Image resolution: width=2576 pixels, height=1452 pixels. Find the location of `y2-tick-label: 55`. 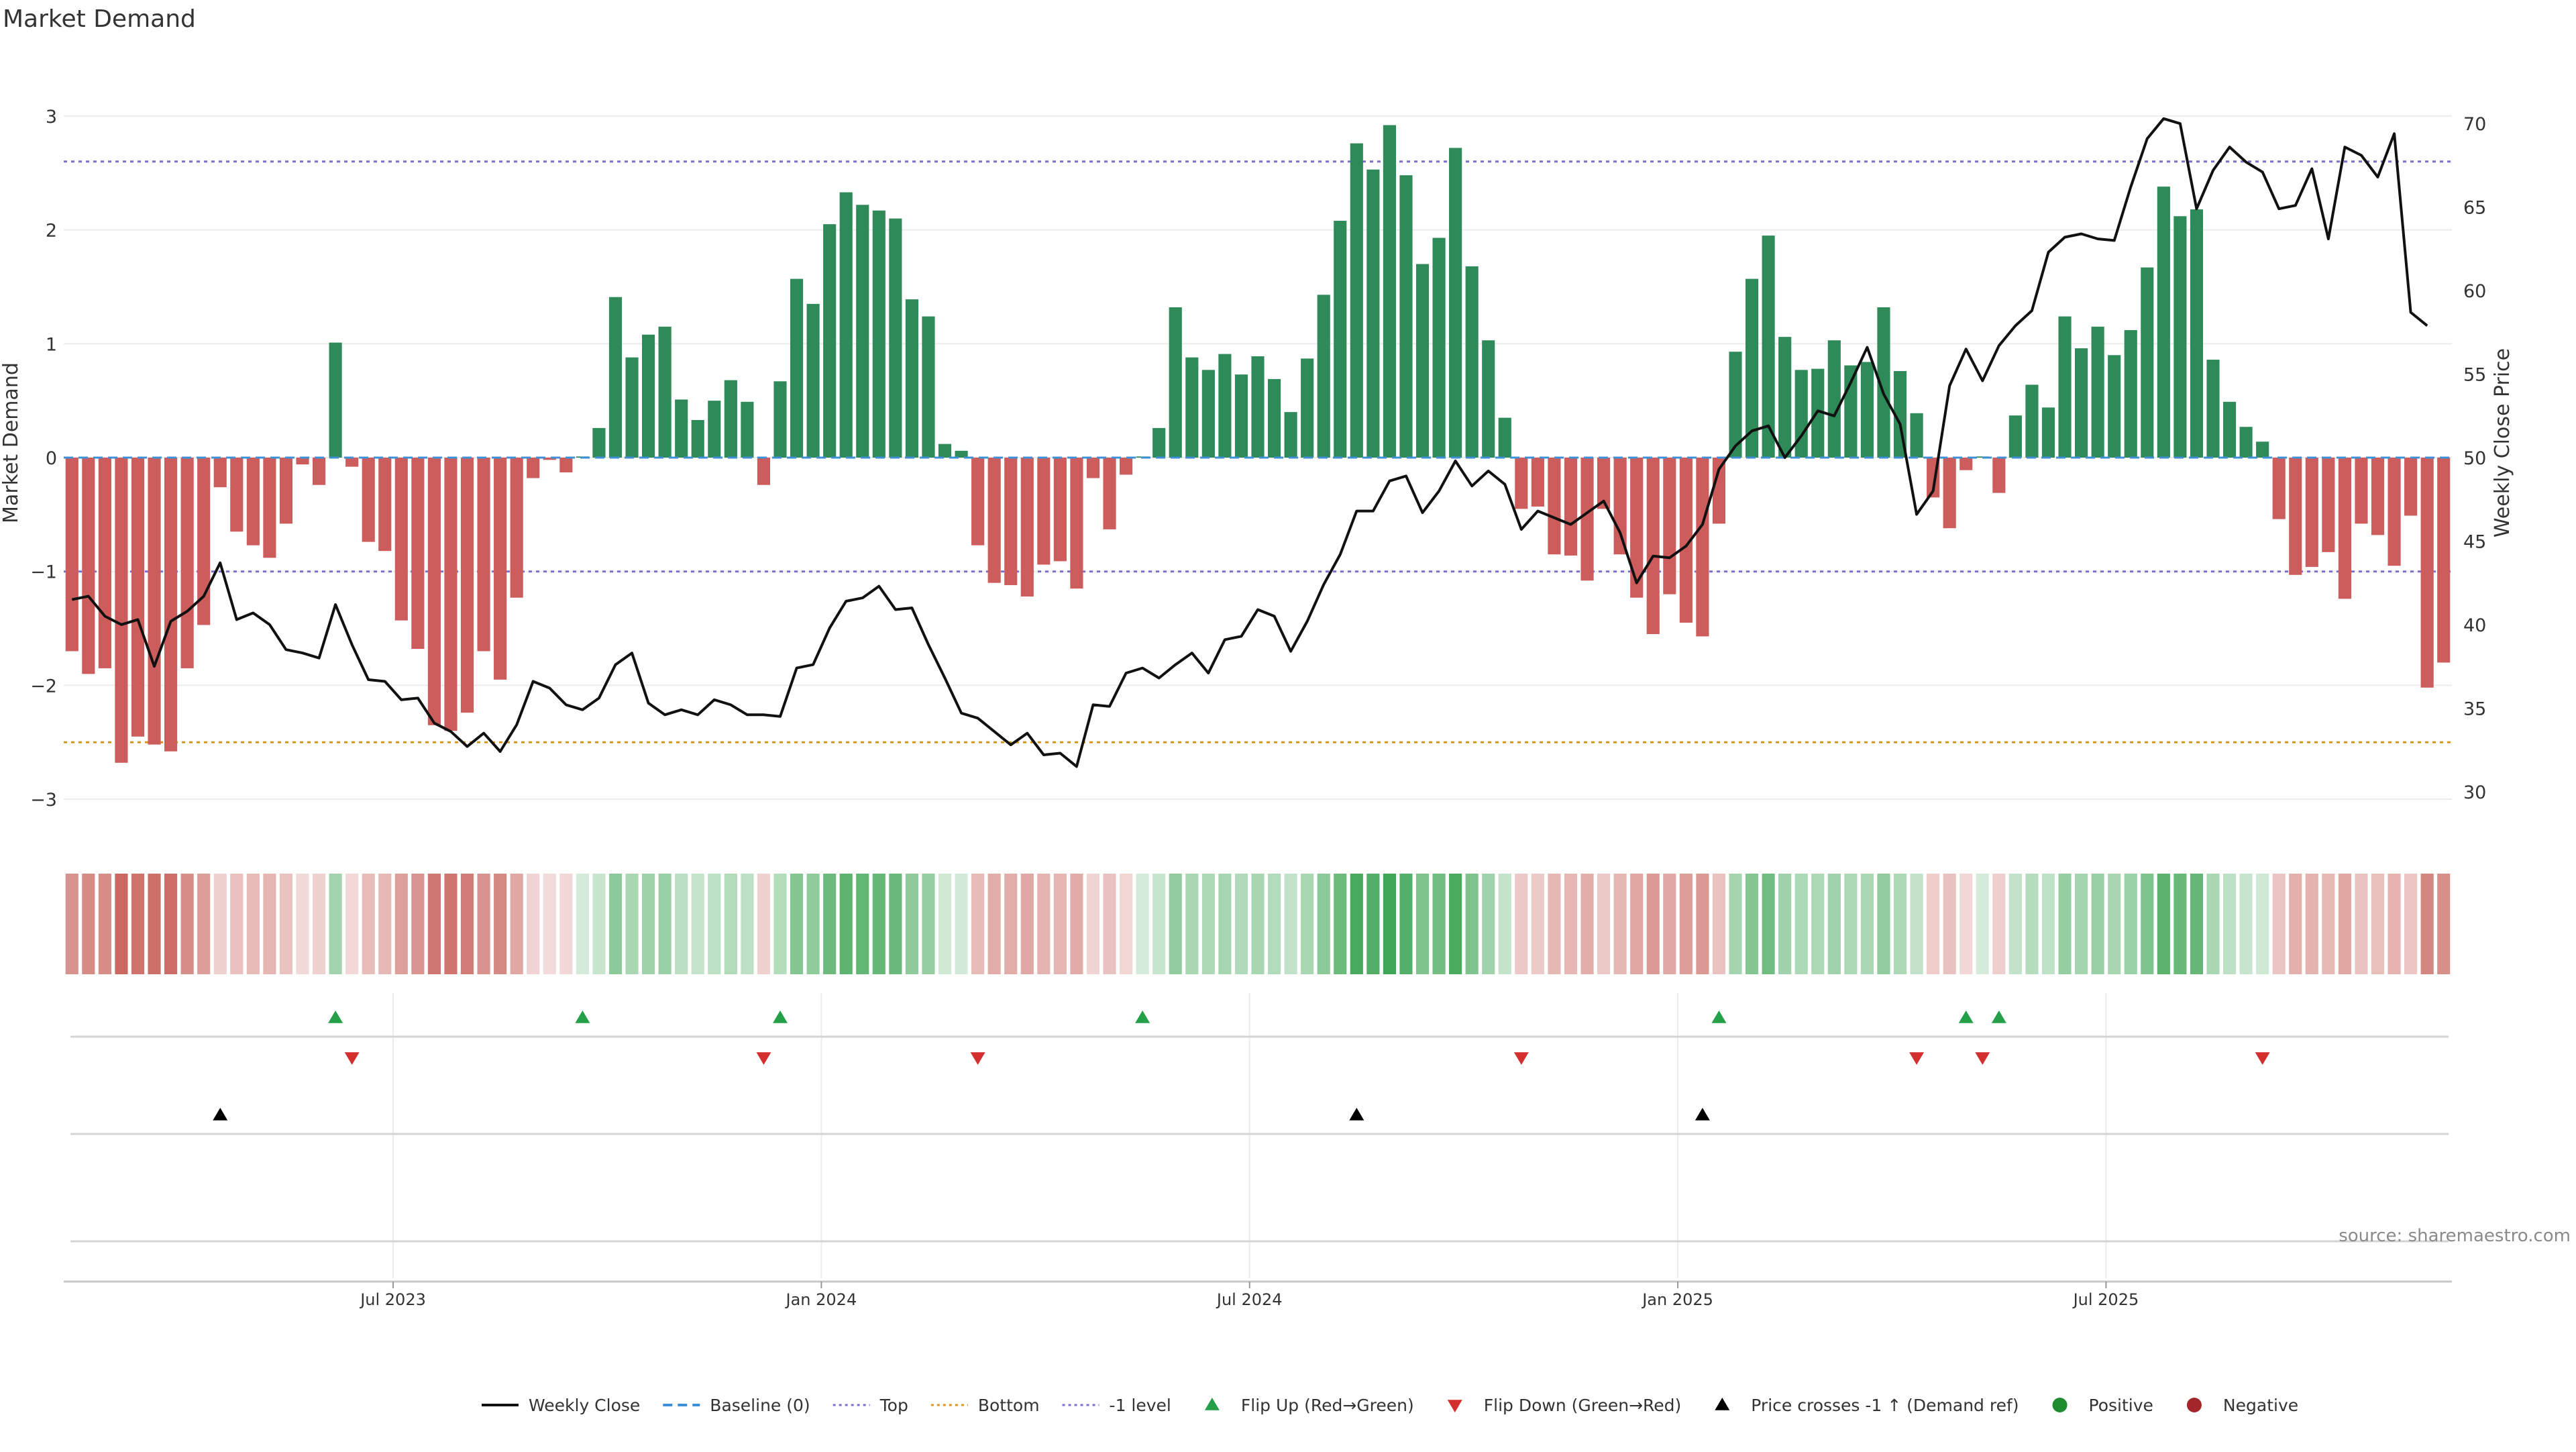

y2-tick-label: 55 is located at coordinates (2474, 376).